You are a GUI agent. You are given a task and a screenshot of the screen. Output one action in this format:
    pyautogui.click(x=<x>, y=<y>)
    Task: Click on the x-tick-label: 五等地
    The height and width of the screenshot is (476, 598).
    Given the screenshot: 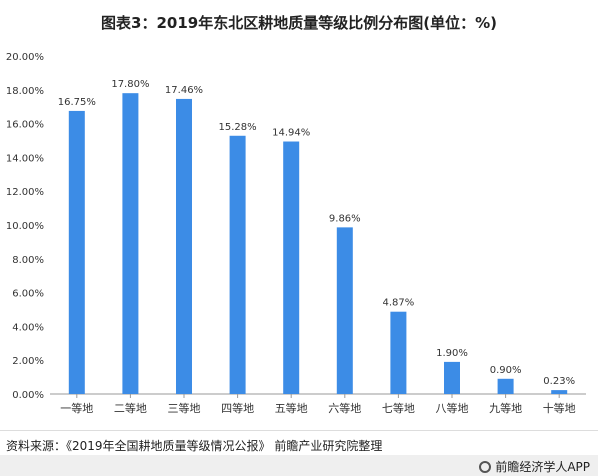 What is the action you would take?
    pyautogui.click(x=291, y=408)
    